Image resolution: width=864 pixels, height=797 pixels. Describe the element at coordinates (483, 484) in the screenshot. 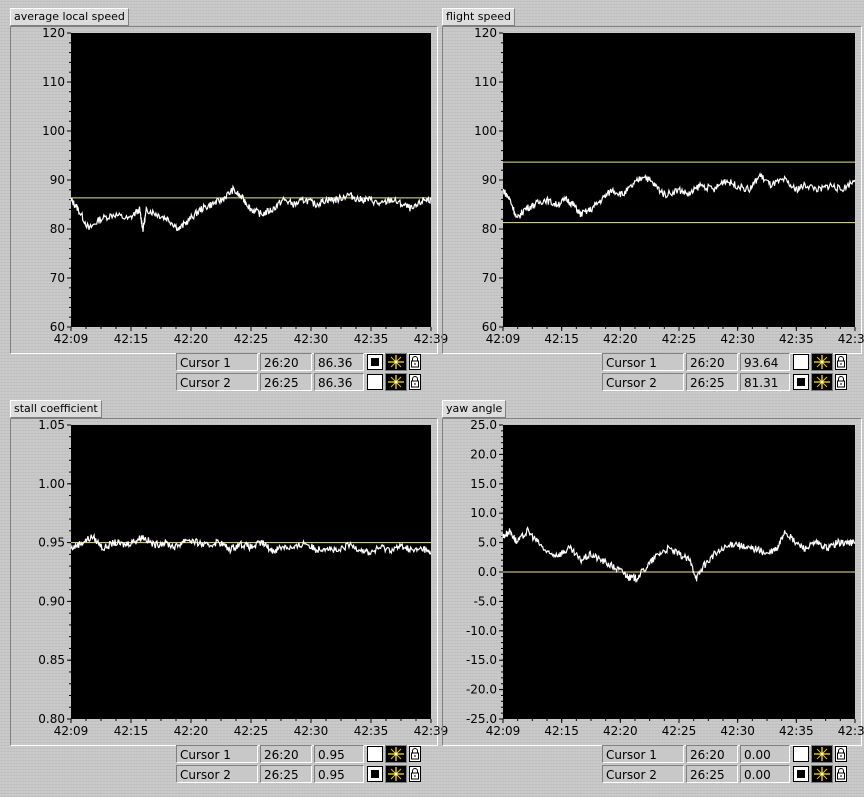

I see `y-tick-label: 15.0` at that location.